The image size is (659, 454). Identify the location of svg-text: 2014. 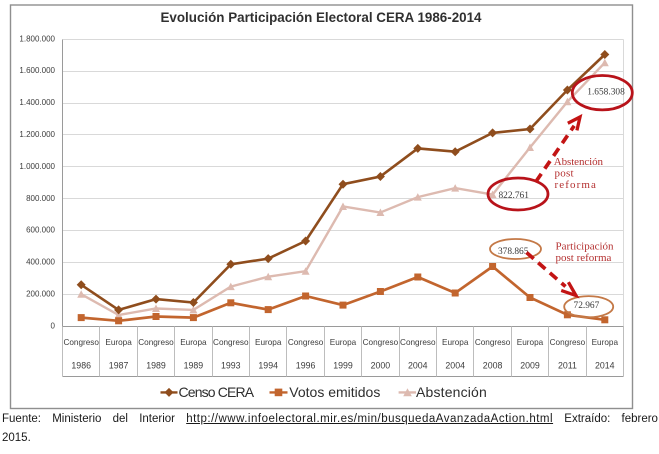
(605, 365).